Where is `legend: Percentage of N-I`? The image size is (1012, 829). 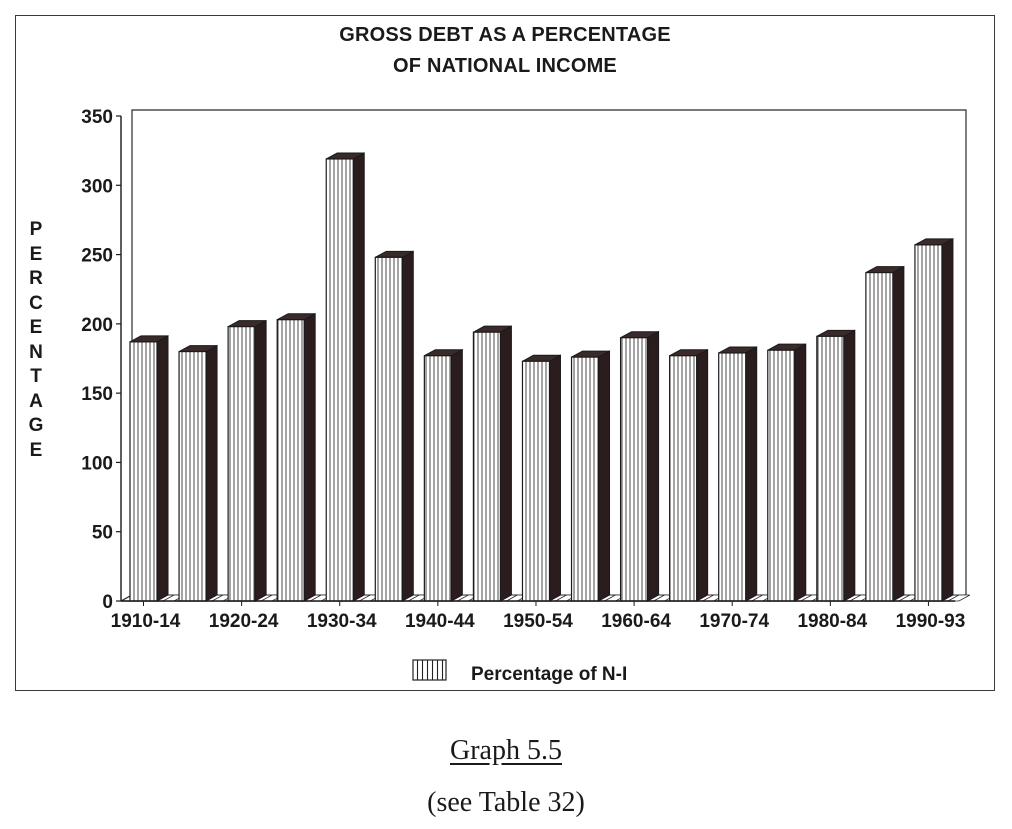 legend: Percentage of N-I is located at coordinates (519, 672).